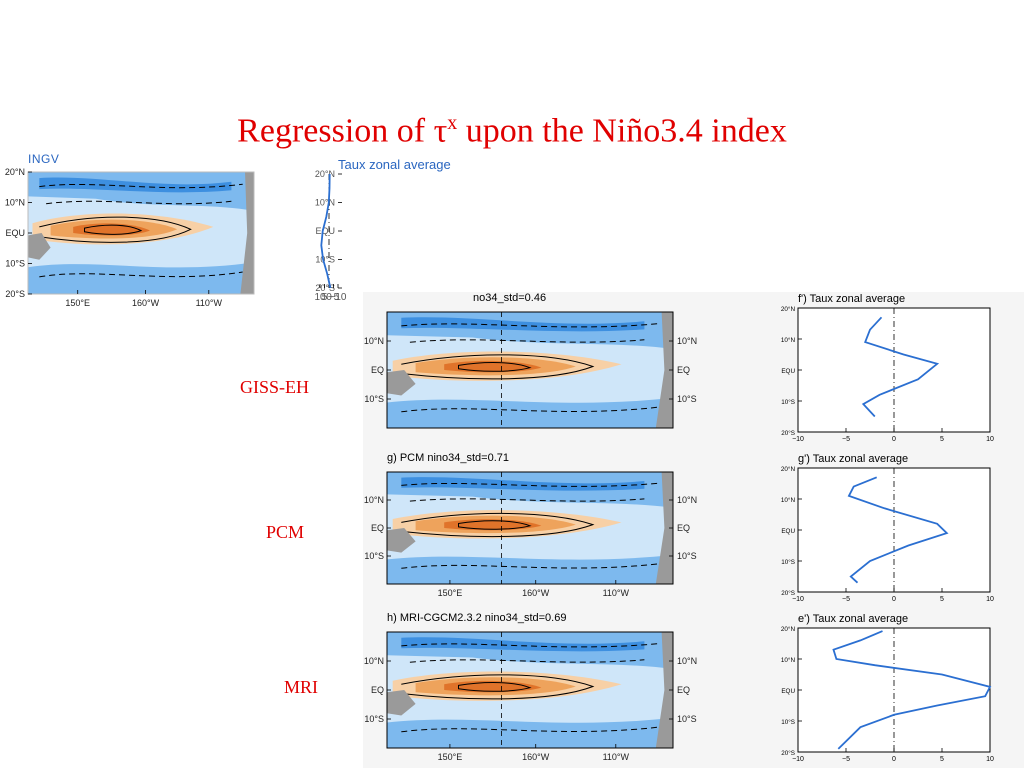 The image size is (1024, 768). I want to click on lon-tick-label: 150°E, so click(450, 757).